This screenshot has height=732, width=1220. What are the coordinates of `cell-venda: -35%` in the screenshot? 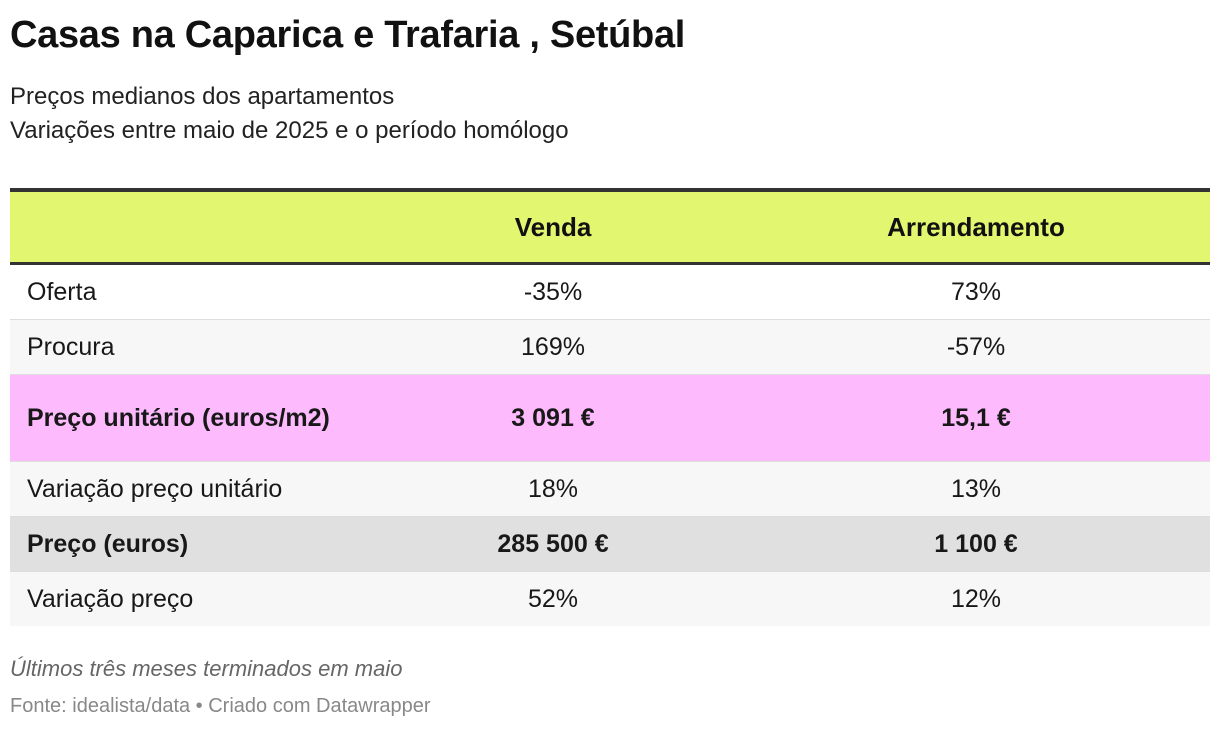 It's located at (553, 291).